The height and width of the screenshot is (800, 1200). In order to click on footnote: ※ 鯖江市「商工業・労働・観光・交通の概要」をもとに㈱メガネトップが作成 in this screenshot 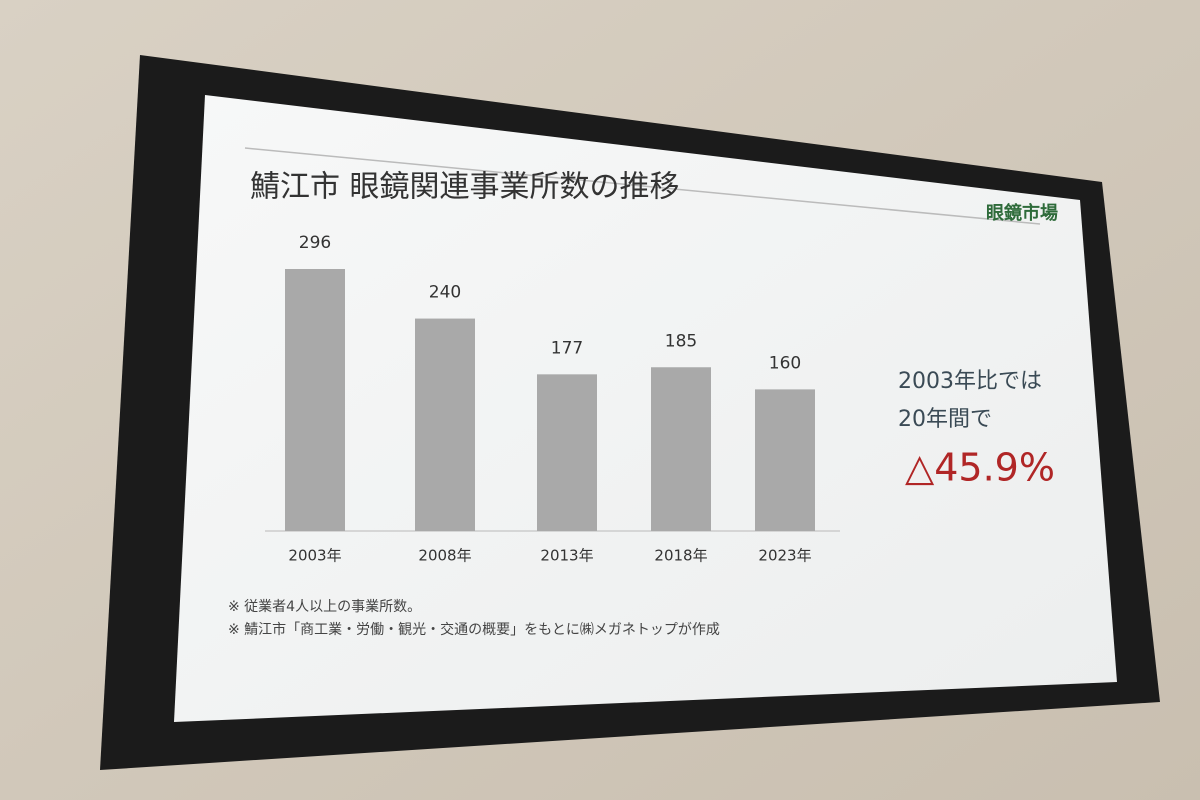, I will do `click(474, 629)`.